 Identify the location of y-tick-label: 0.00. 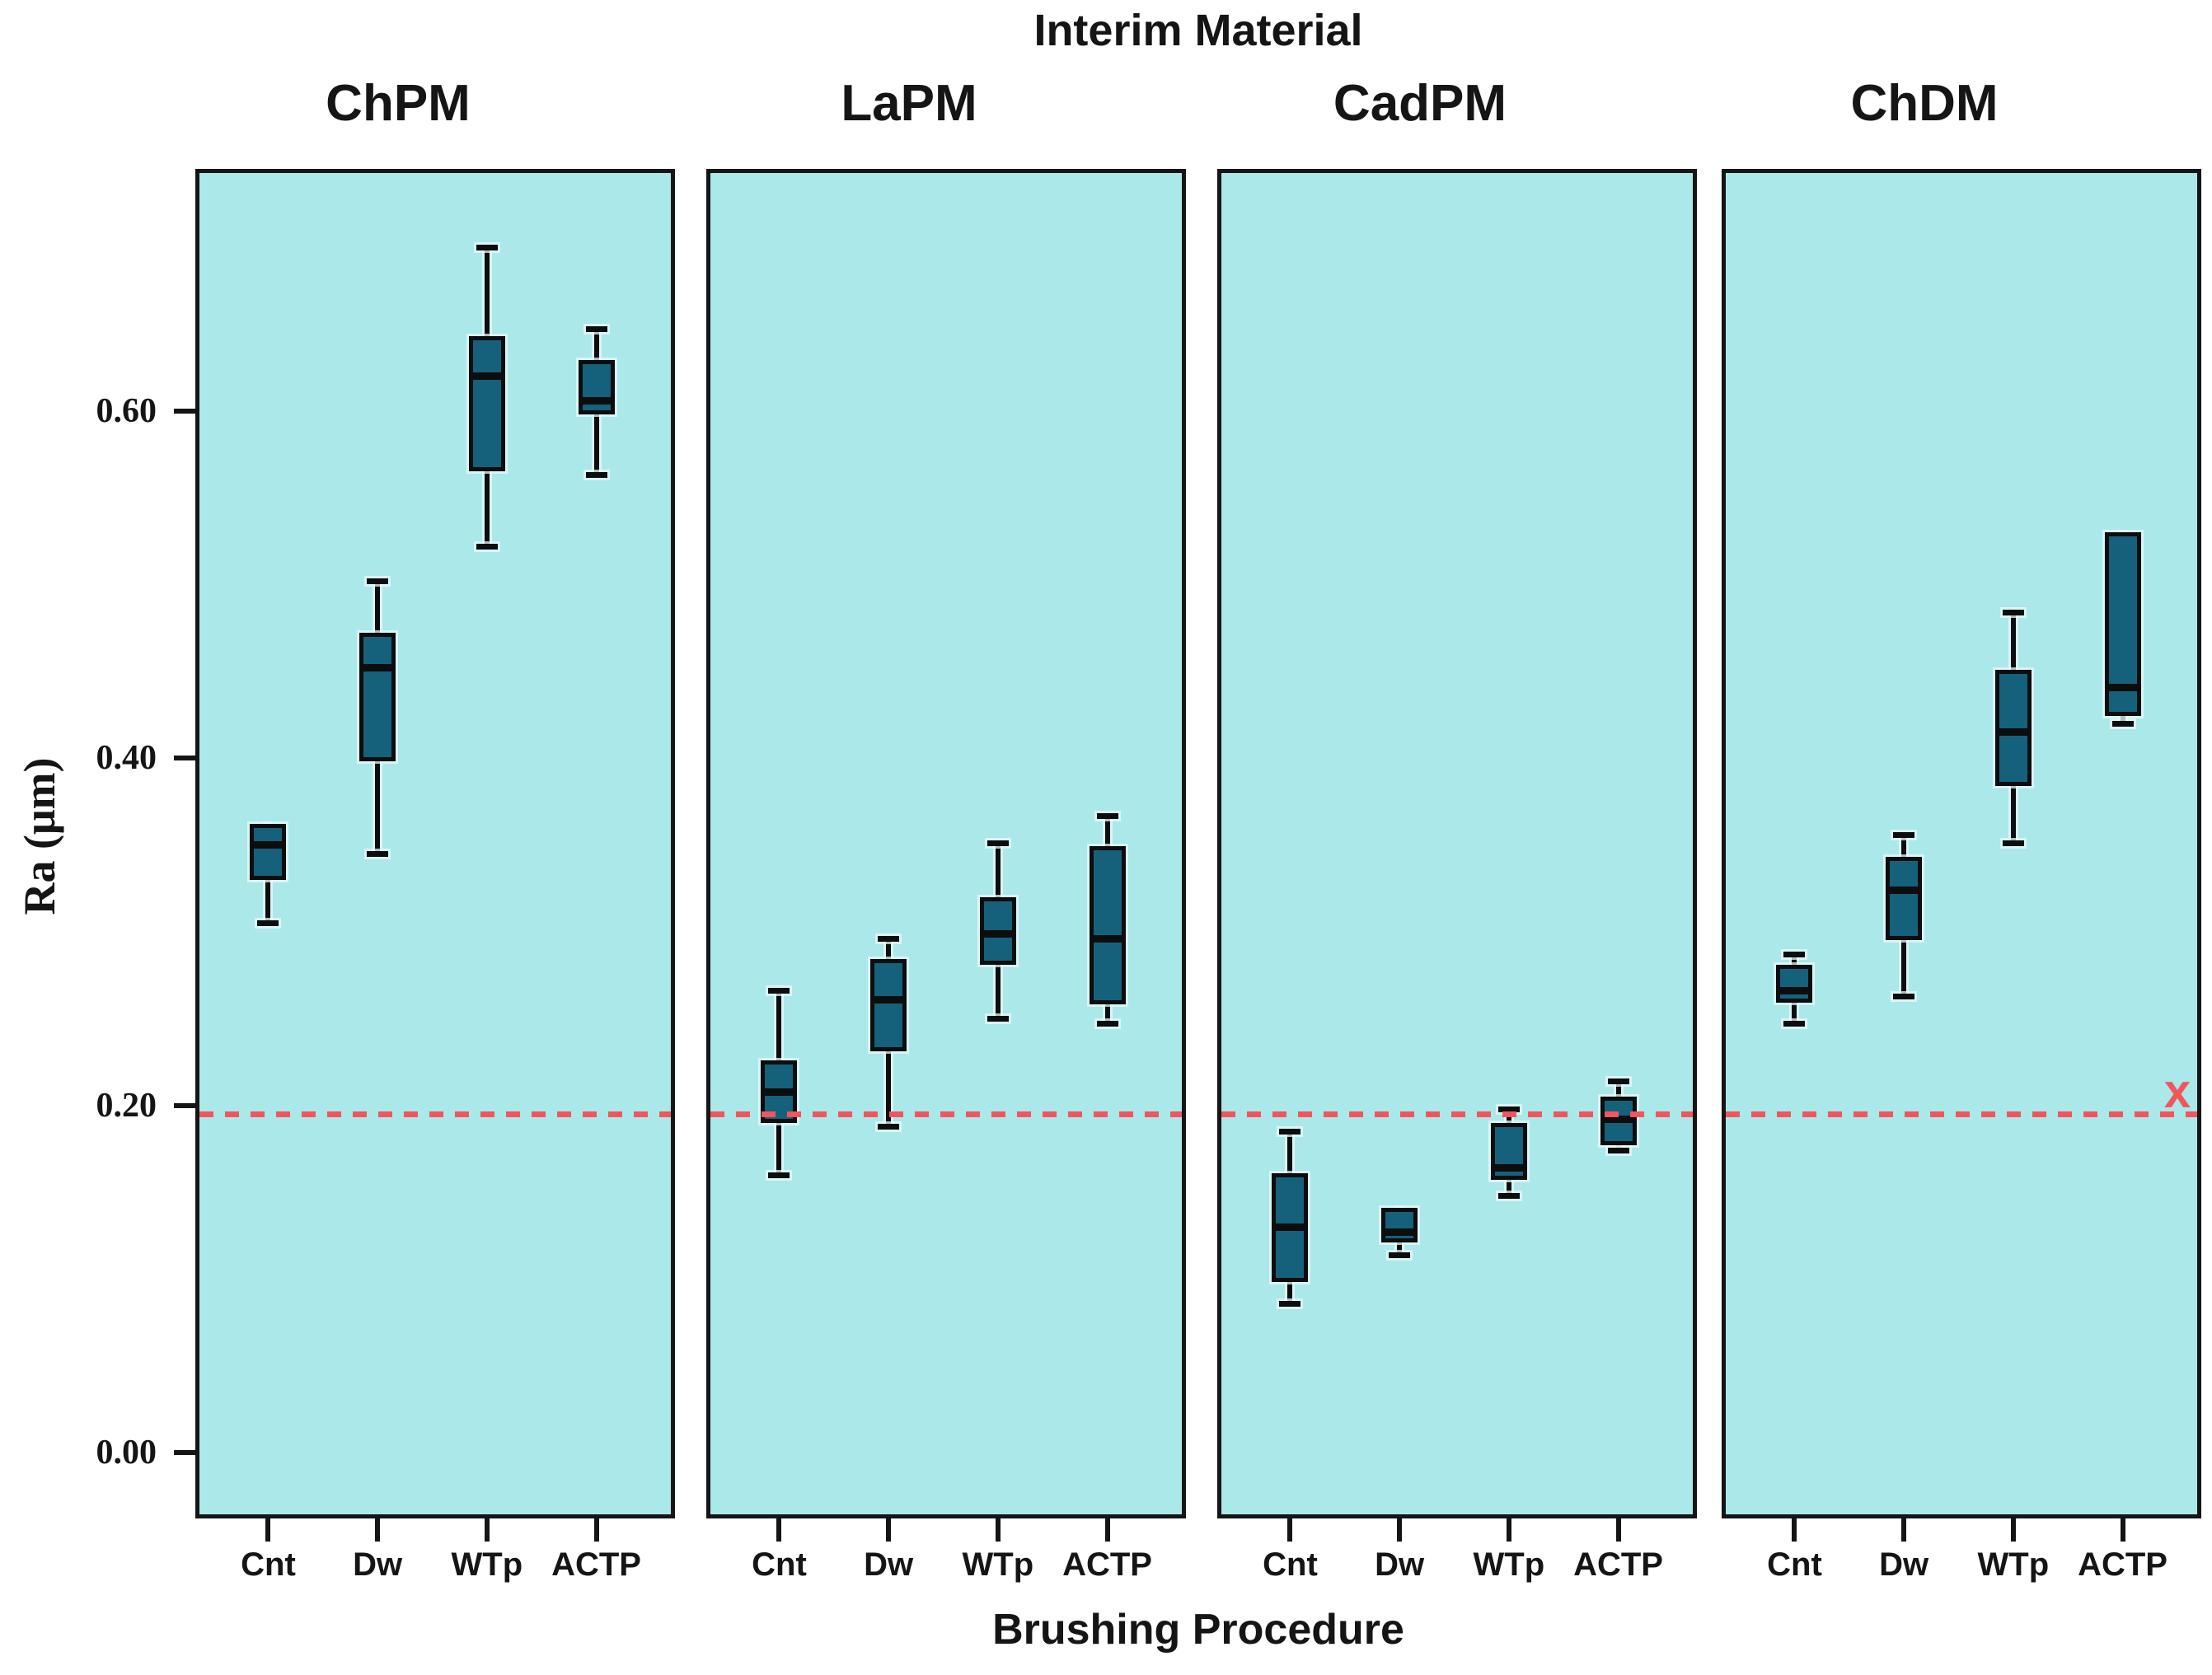
(127, 1452).